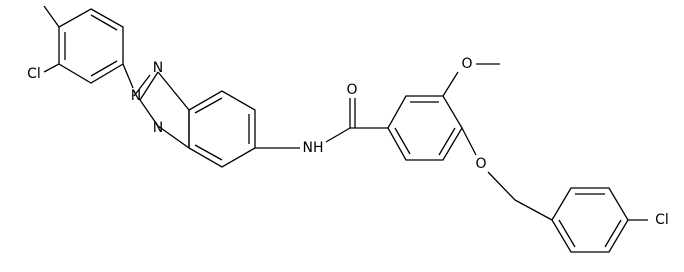 This screenshot has height=272, width=684. Describe the element at coordinates (313, 148) in the screenshot. I see `atom-label: NH` at that location.